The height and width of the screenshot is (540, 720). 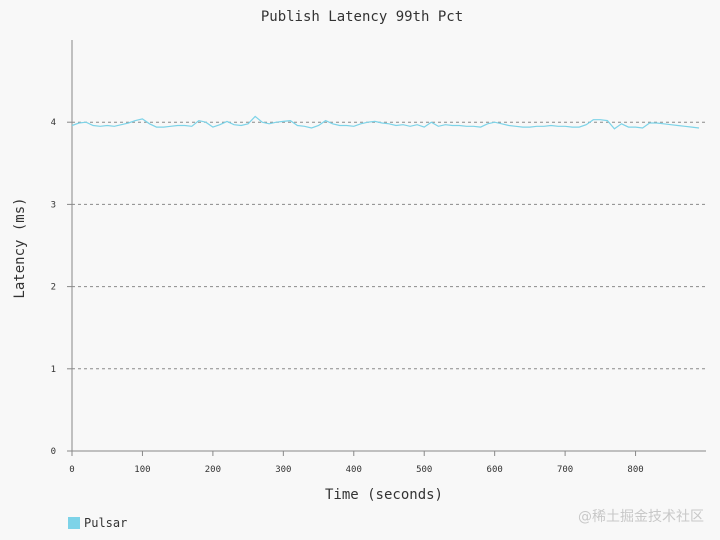 I want to click on y-tick-label-4: 4, so click(x=53, y=123).